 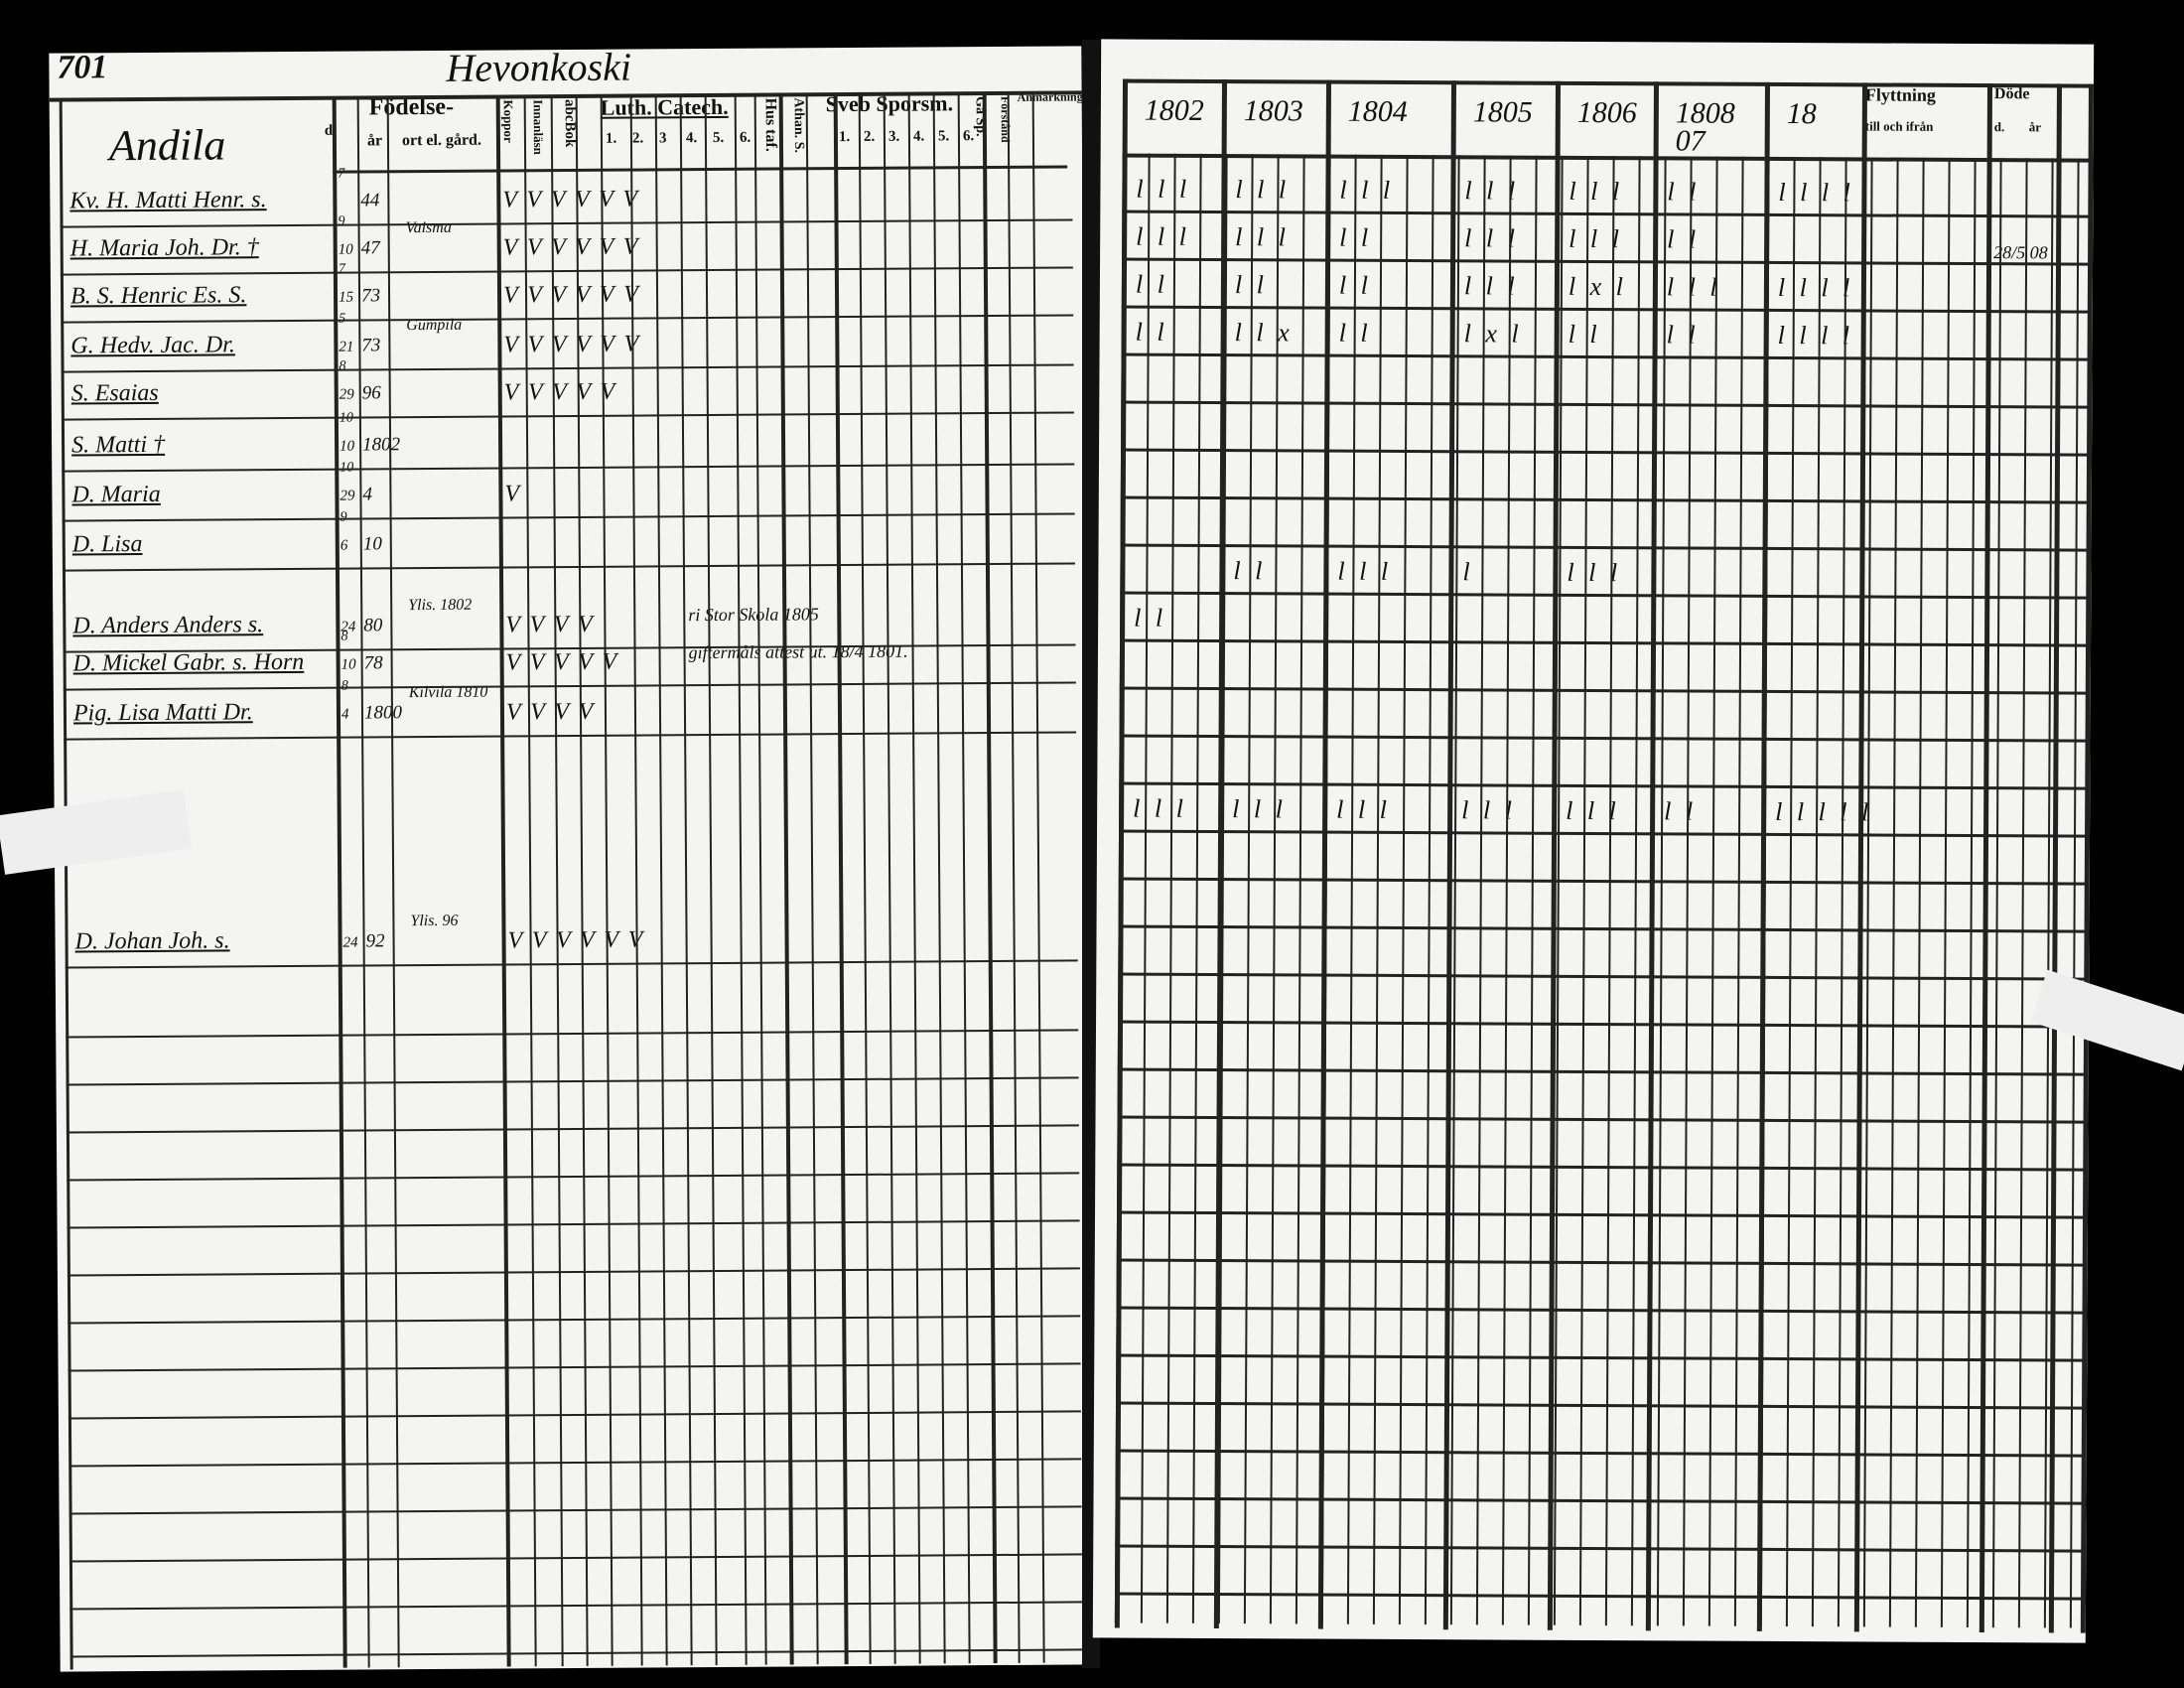 What do you see at coordinates (637, 138) in the screenshot?
I see `catech-number: 2.` at bounding box center [637, 138].